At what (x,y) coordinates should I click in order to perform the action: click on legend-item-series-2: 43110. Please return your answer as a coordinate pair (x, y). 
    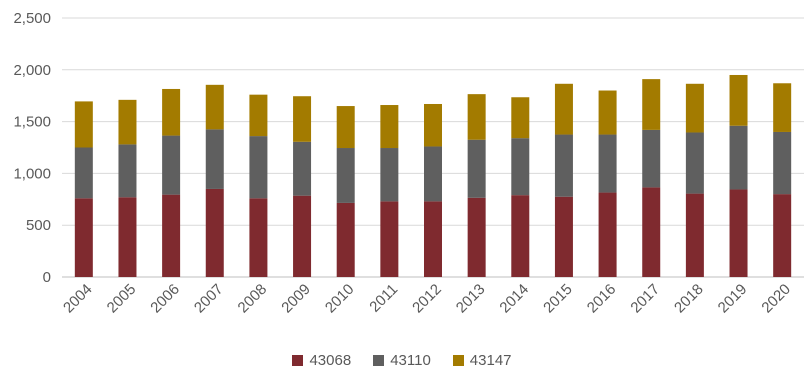
    Looking at the image, I should click on (402, 360).